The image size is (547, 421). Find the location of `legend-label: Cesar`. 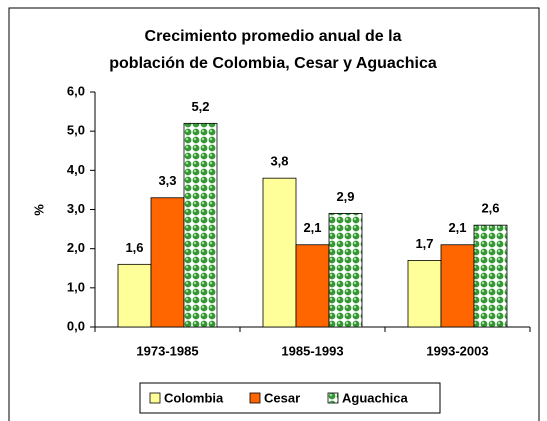

legend-label: Cesar is located at coordinates (282, 397).